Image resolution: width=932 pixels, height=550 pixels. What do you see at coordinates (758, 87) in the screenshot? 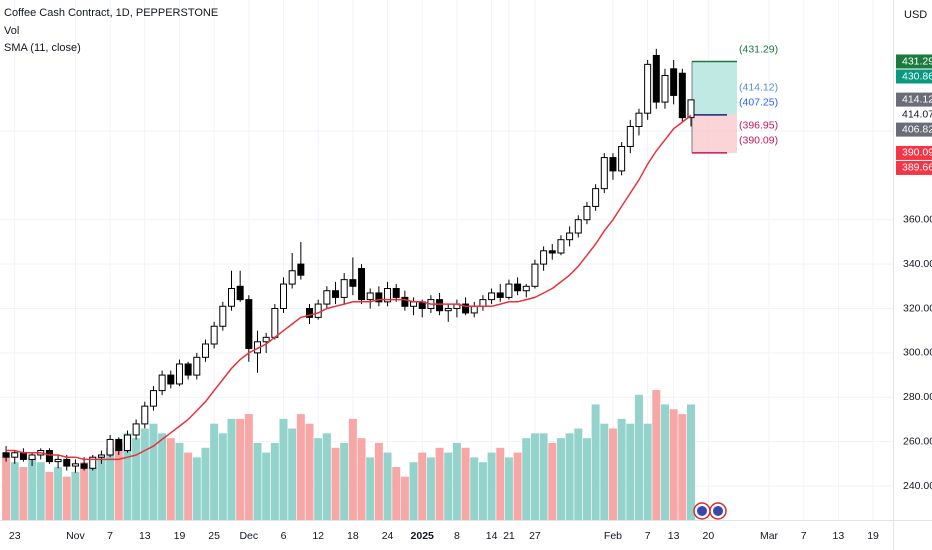
I see `tool-label: (414.12)` at bounding box center [758, 87].